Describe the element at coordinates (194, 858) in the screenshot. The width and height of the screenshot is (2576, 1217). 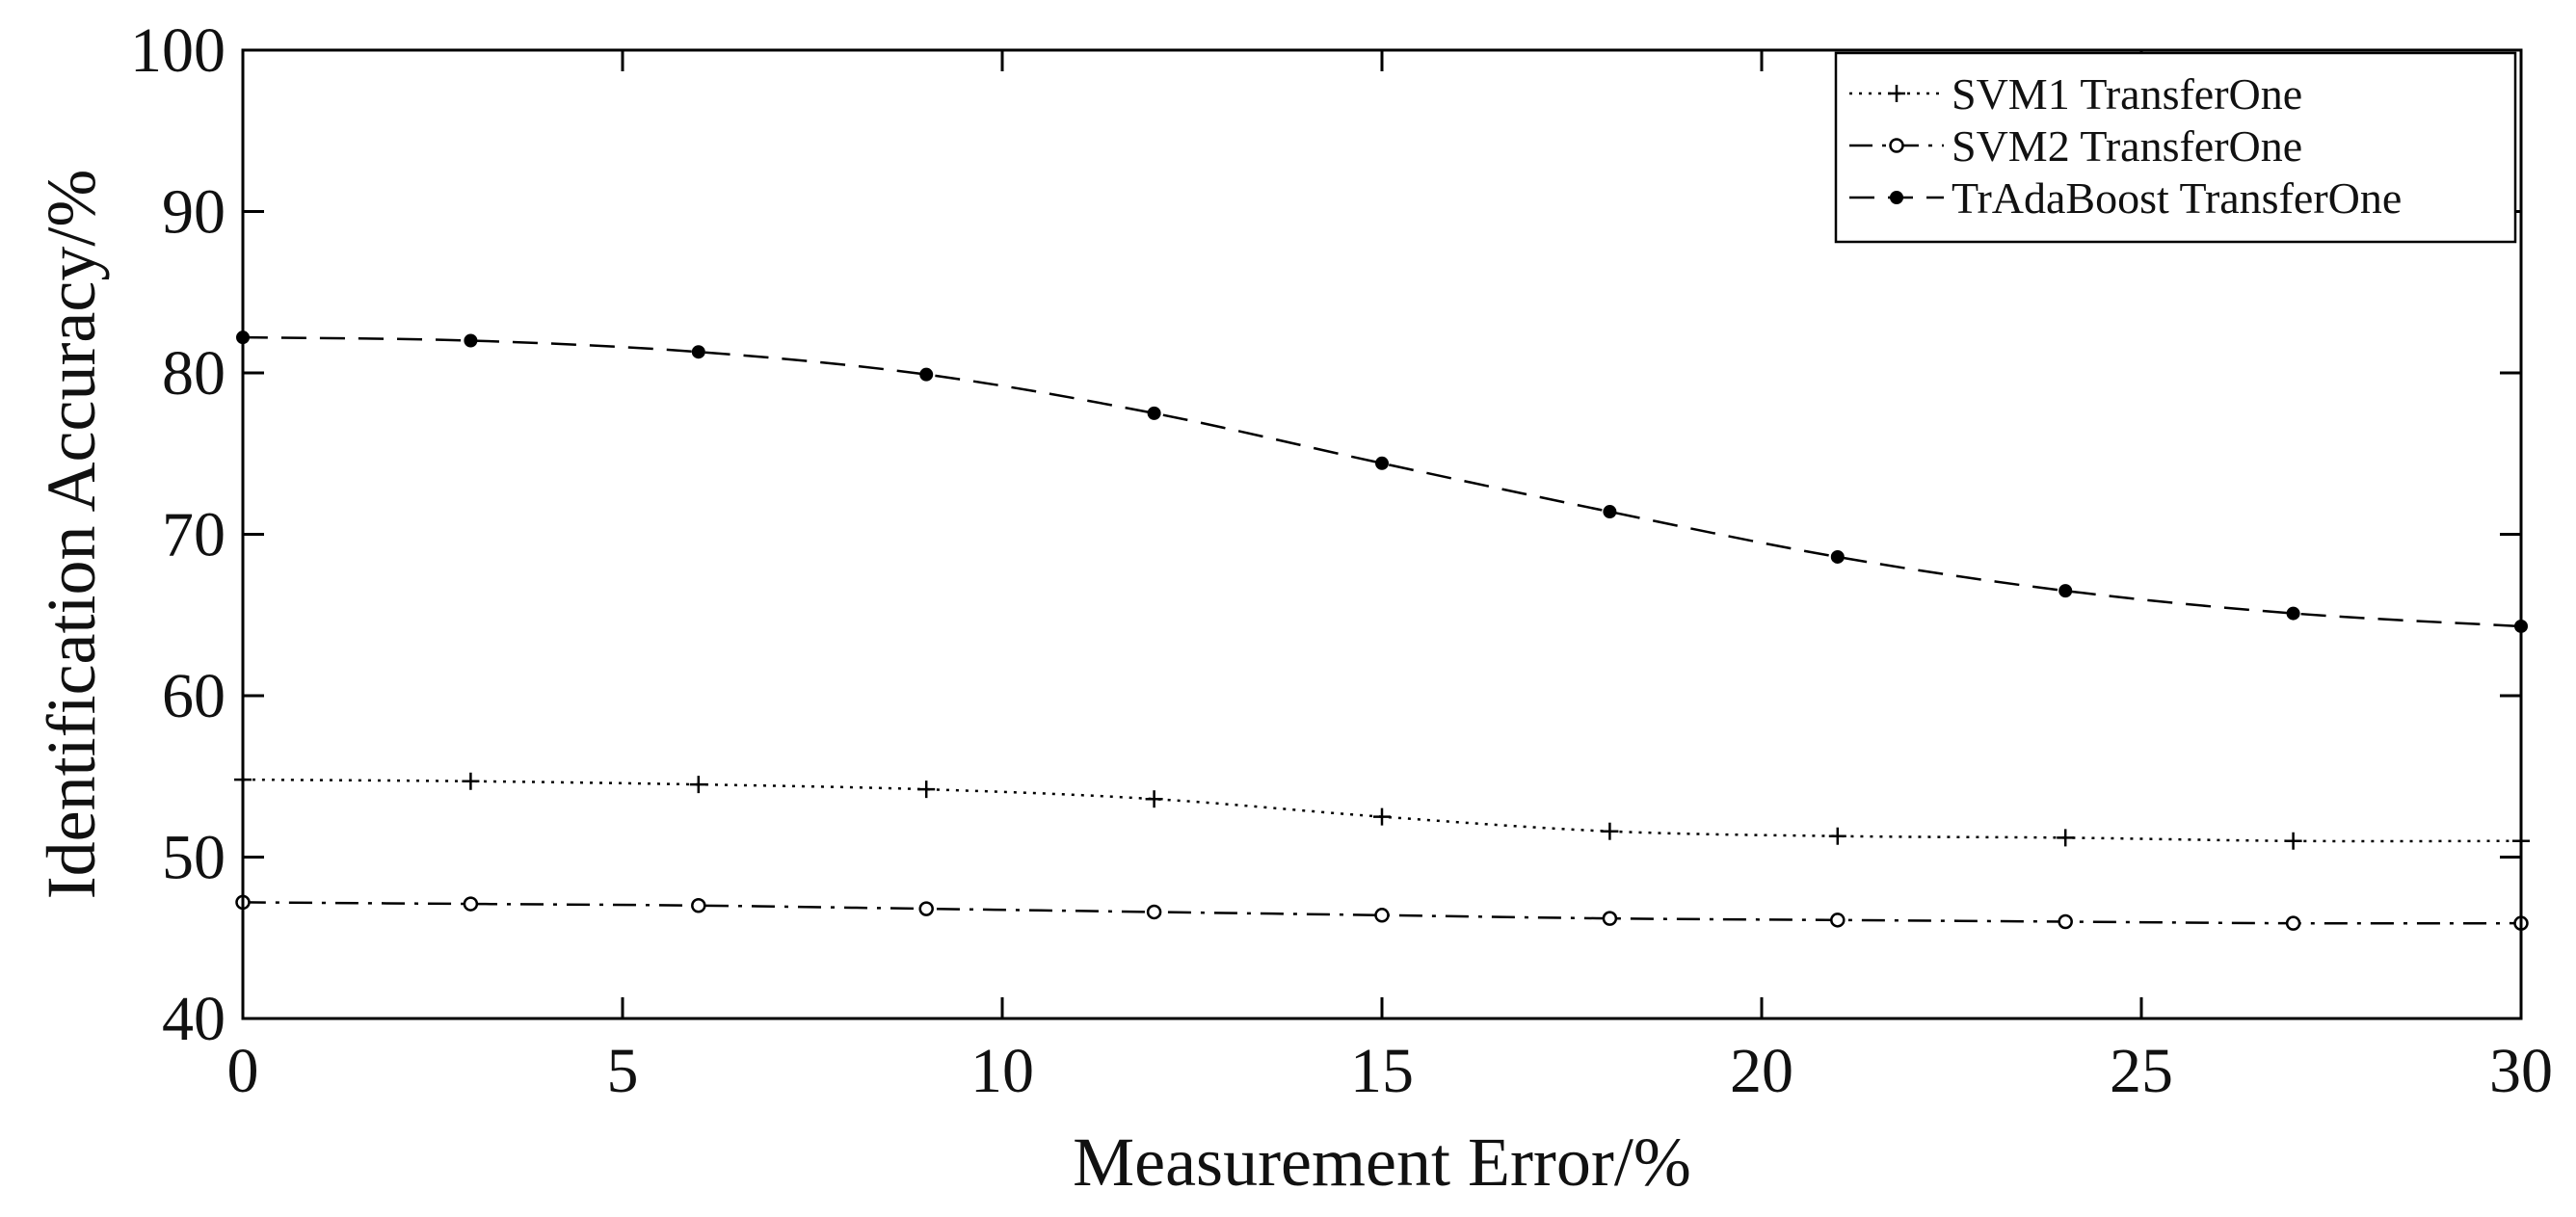
I see `y-tick-label: 50` at that location.